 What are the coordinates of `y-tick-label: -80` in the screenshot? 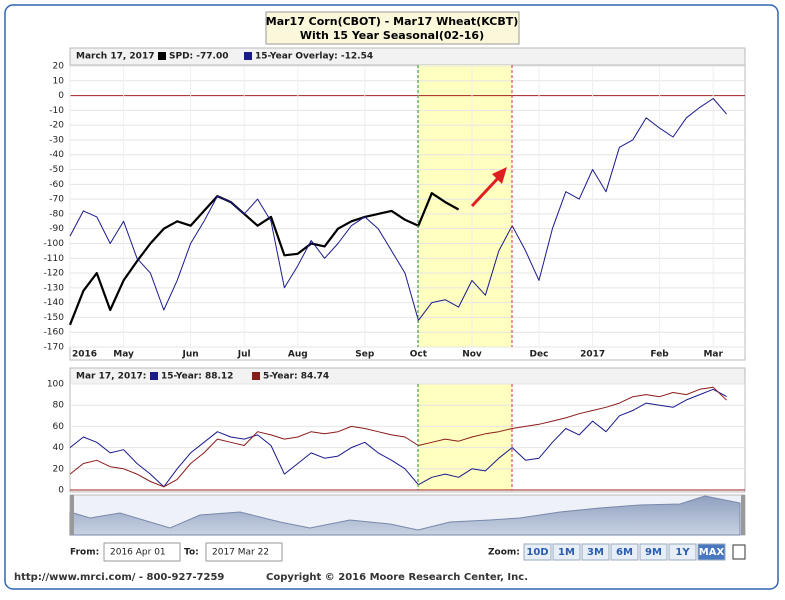 It's located at (56, 214).